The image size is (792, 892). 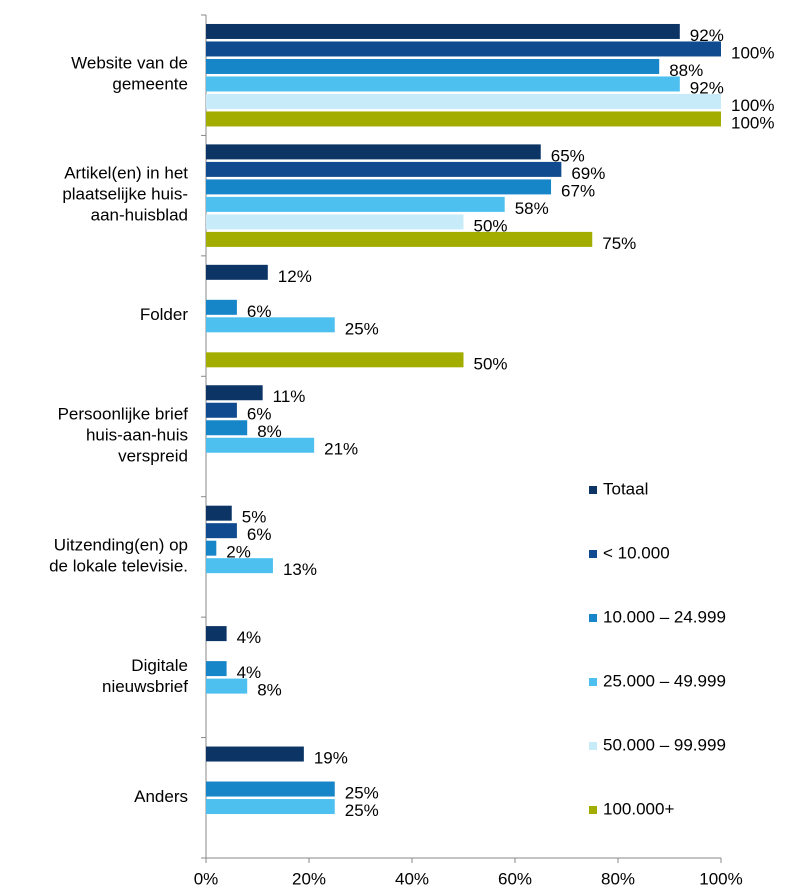 What do you see at coordinates (295, 276) in the screenshot?
I see `value-label: 12%` at bounding box center [295, 276].